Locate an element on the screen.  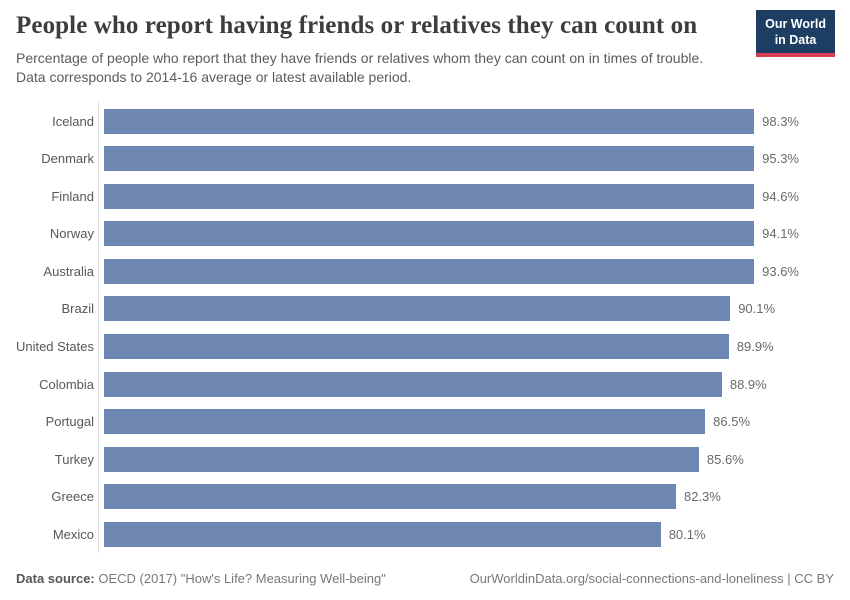
bar-track-united-states: 89.9% is located at coordinates (448, 346).